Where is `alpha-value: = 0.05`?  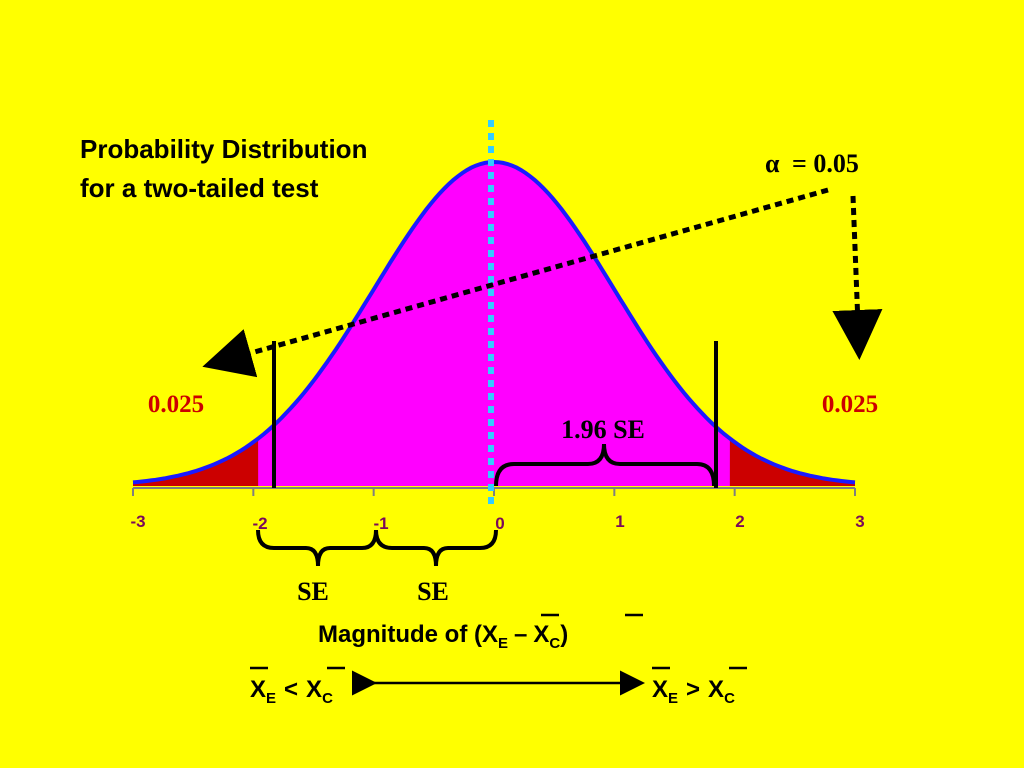
alpha-value: = 0.05 is located at coordinates (825, 163).